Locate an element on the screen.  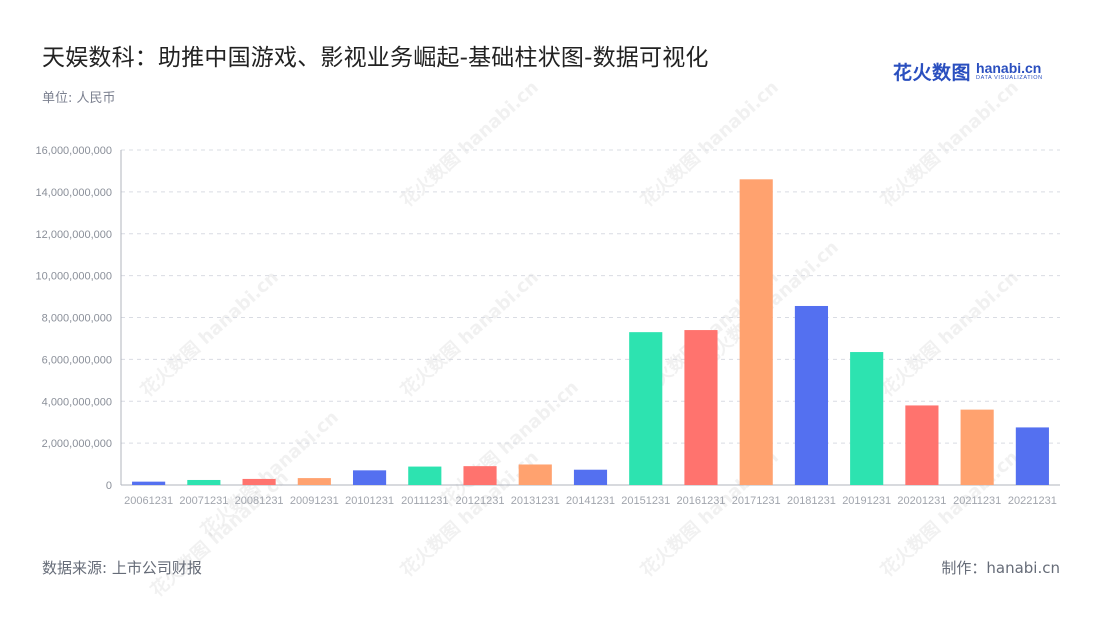
x-tick-label: 20131231 is located at coordinates (535, 501).